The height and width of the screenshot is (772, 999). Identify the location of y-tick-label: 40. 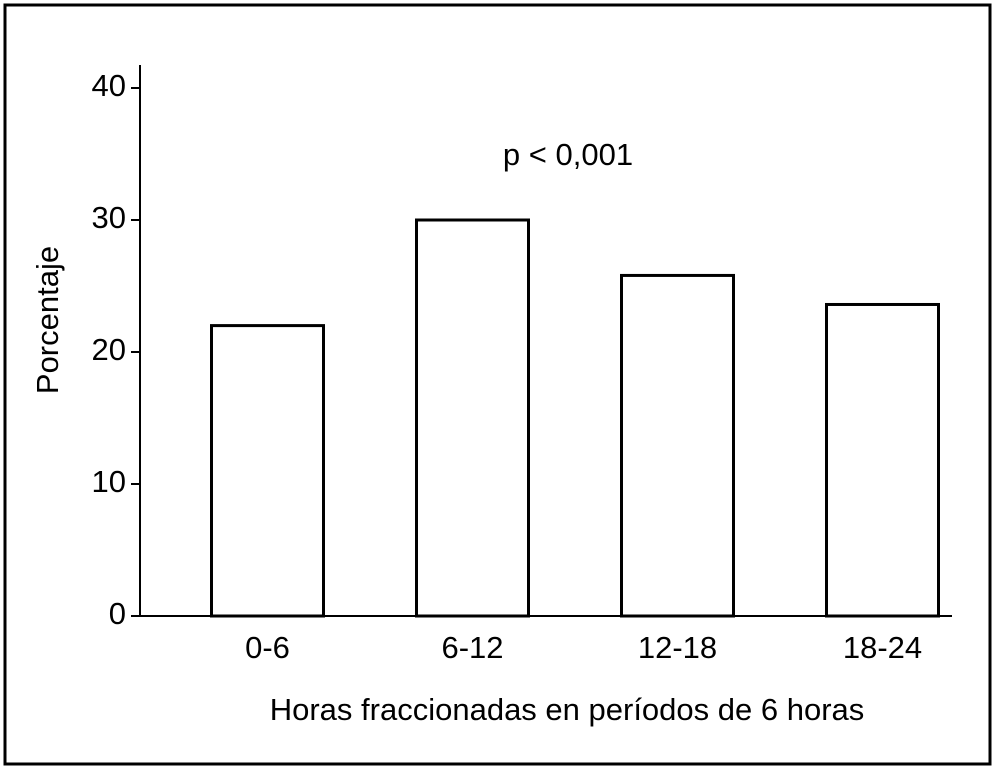
(109, 85).